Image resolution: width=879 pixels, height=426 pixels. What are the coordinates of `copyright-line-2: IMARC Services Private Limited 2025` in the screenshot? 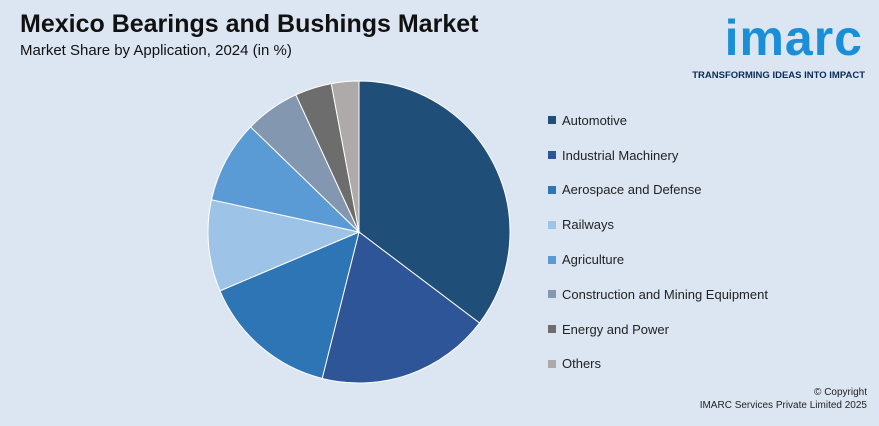 It's located at (783, 405).